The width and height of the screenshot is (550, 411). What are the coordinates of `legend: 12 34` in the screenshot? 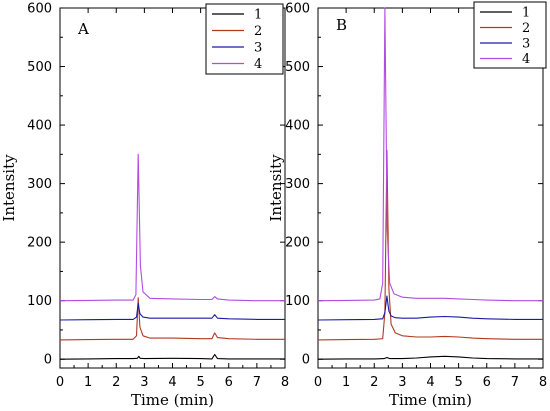 It's located at (244, 39).